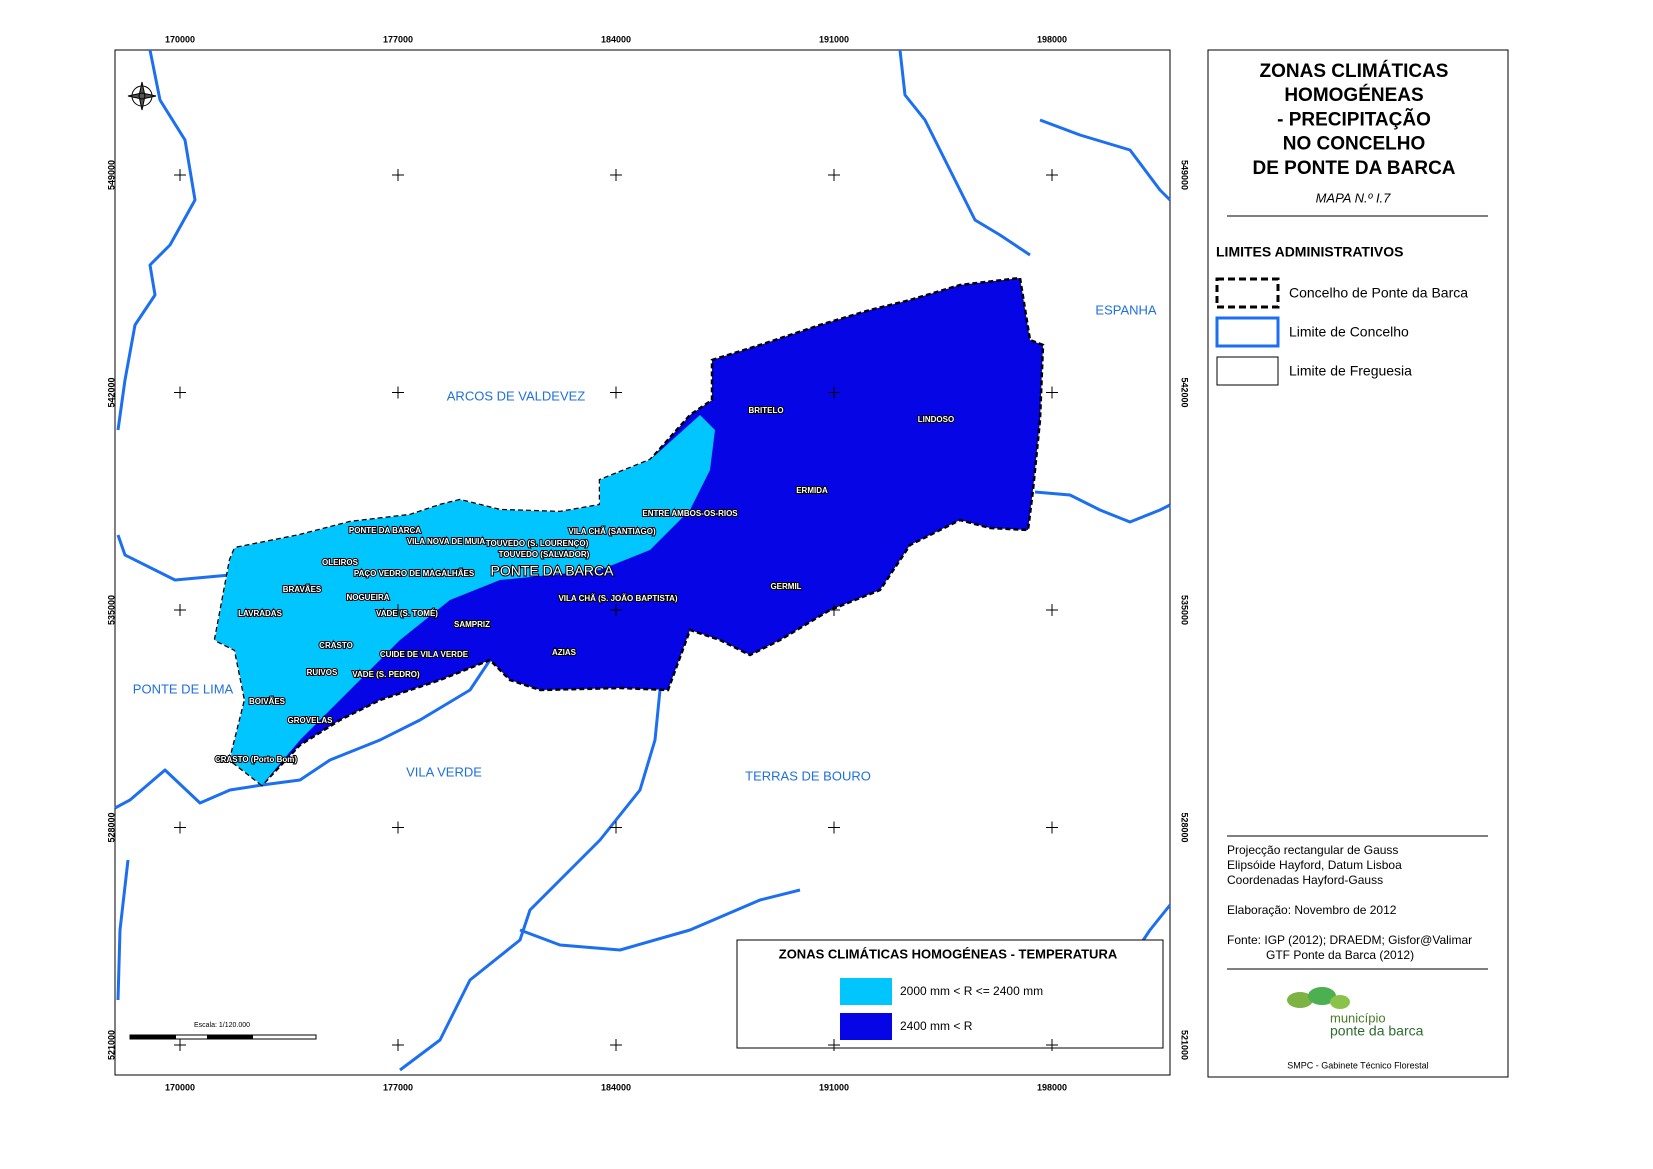 The width and height of the screenshot is (1653, 1169). What do you see at coordinates (1340, 955) in the screenshot?
I see `source-line: GTF Ponte da Barca (2012)` at bounding box center [1340, 955].